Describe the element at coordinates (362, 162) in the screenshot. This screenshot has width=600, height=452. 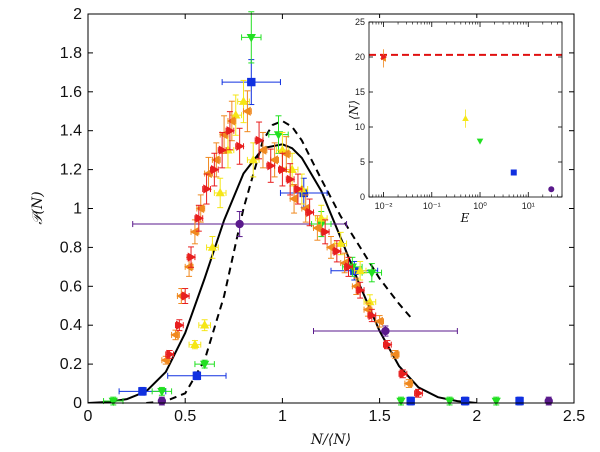
I see `inset-y-tick-label: 5` at that location.